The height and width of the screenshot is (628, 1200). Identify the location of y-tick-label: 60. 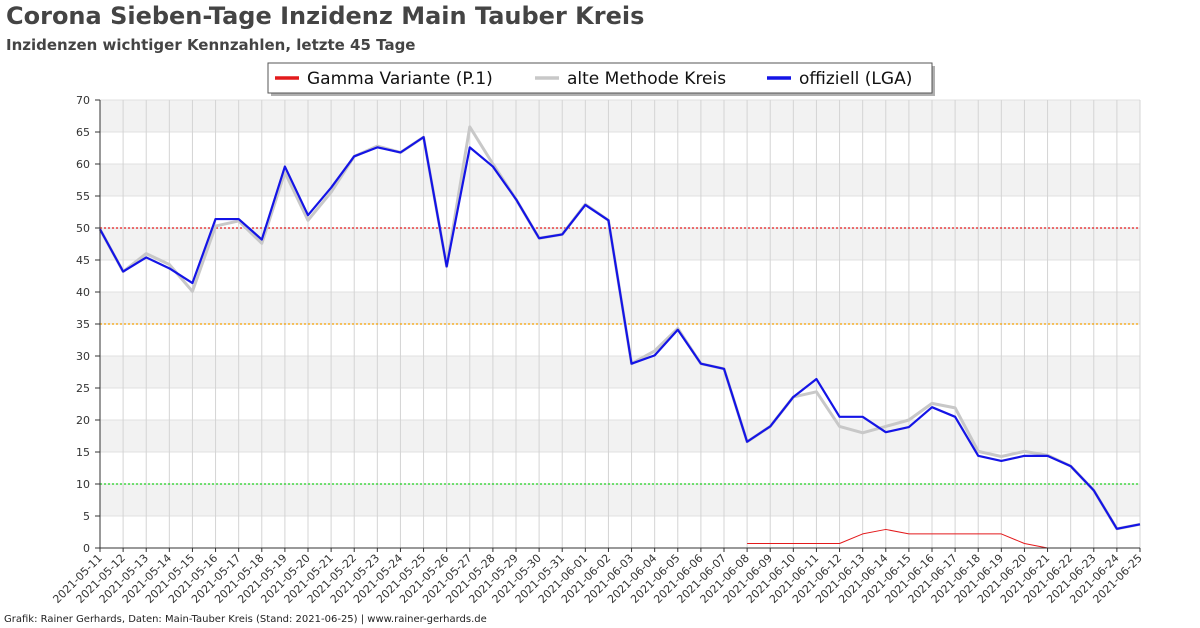
(83, 164).